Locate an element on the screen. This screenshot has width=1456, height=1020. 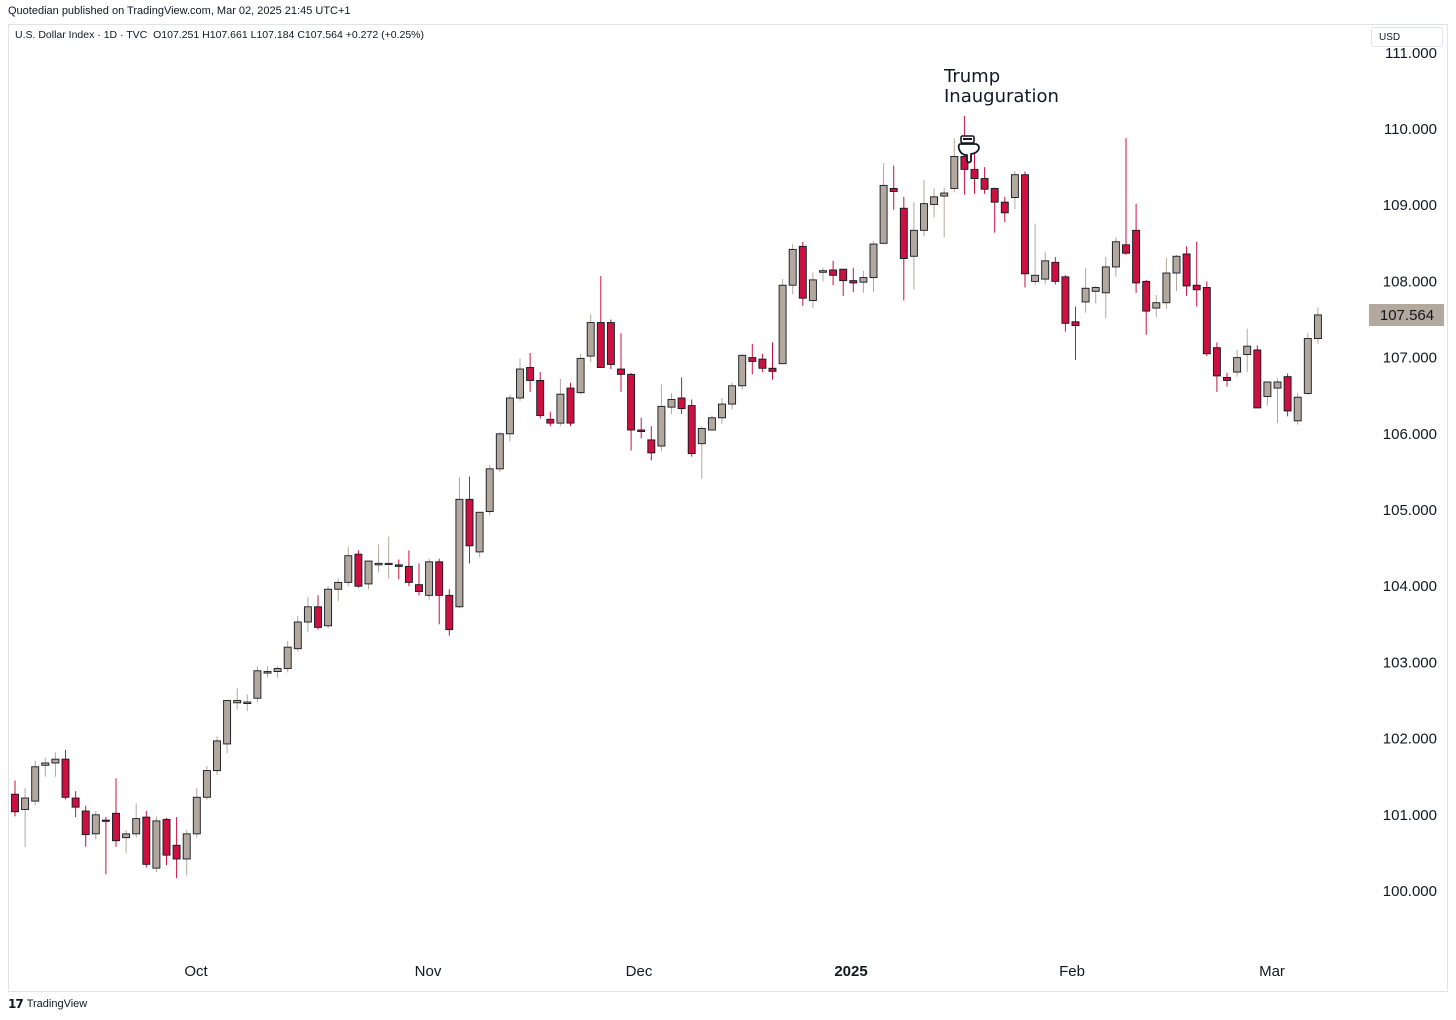
time-axis: Oct Nov Dec 2025 Feb Mar is located at coordinates (734, 971).